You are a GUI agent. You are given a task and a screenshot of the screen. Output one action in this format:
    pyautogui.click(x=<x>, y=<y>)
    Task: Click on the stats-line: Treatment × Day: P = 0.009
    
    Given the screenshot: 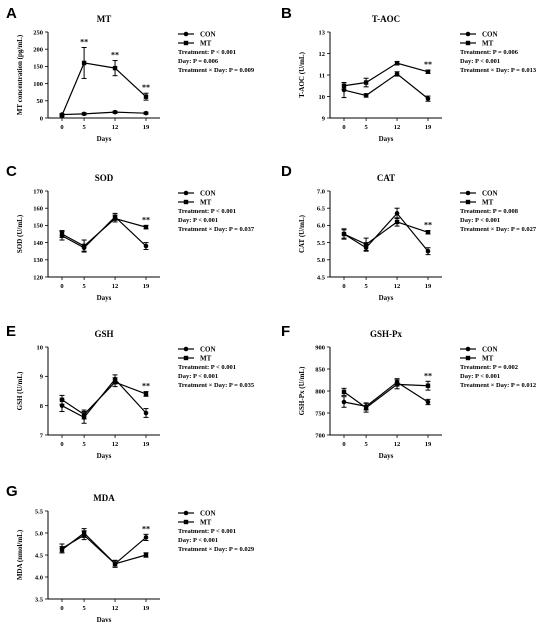 What is the action you would take?
    pyautogui.click(x=216, y=70)
    